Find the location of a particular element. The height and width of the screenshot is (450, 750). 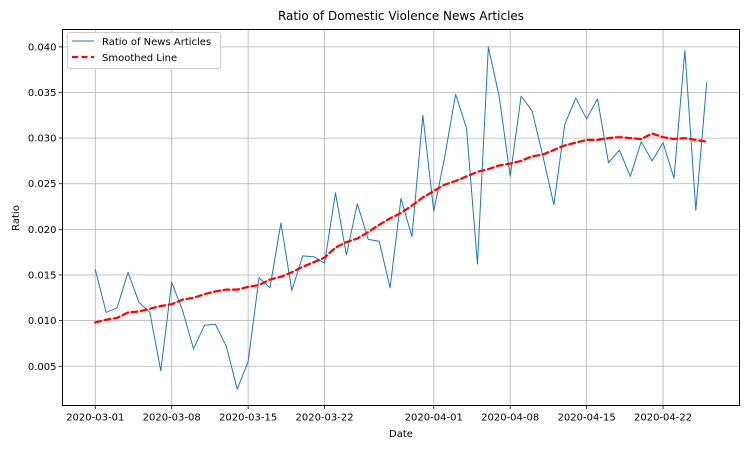

y-tick-label: 0.010 is located at coordinates (42, 321).